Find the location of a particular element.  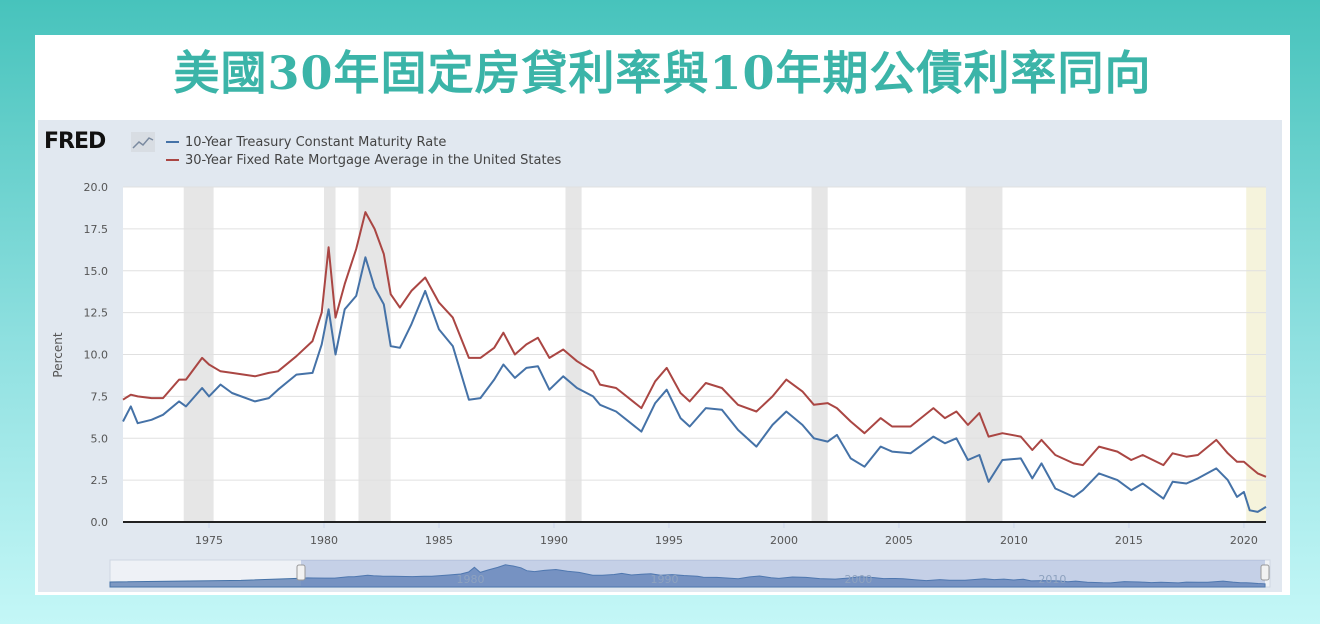

navigator-selection is located at coordinates (783, 573).